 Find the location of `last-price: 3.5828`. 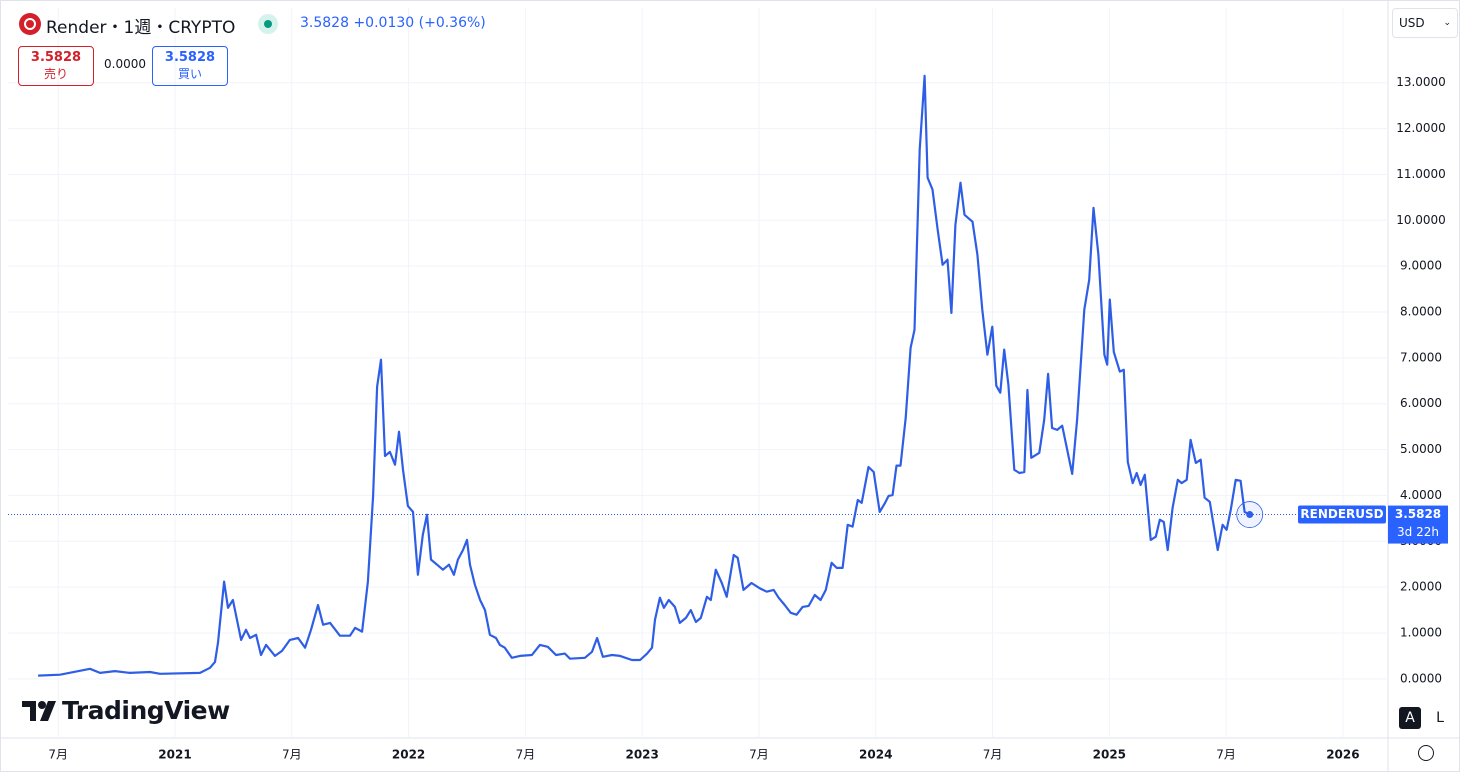

last-price: 3.5828 is located at coordinates (324, 23).